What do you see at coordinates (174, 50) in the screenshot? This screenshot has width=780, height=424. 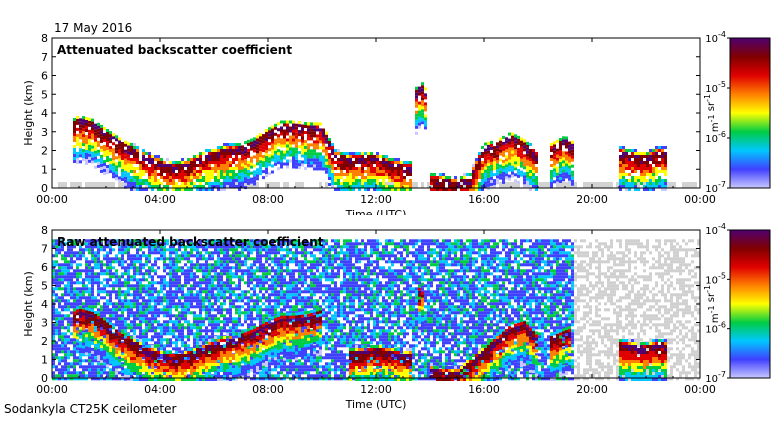 I see `panel-title: Attenuated backscatter coefficient` at bounding box center [174, 50].